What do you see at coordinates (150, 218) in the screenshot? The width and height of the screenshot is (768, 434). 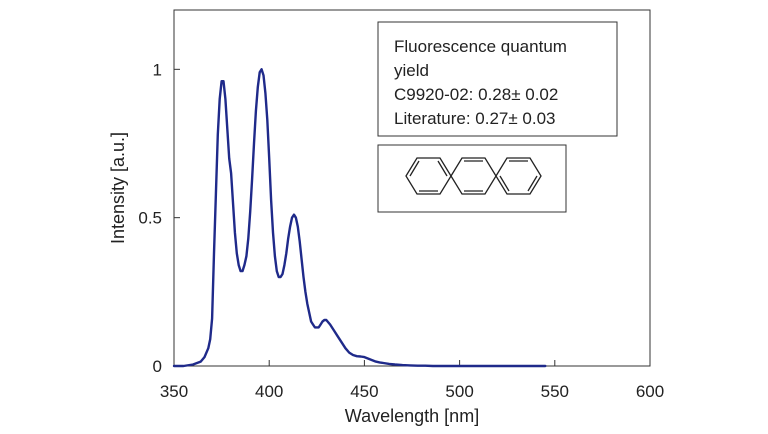 I see `y-tick-label: 0.5` at bounding box center [150, 218].